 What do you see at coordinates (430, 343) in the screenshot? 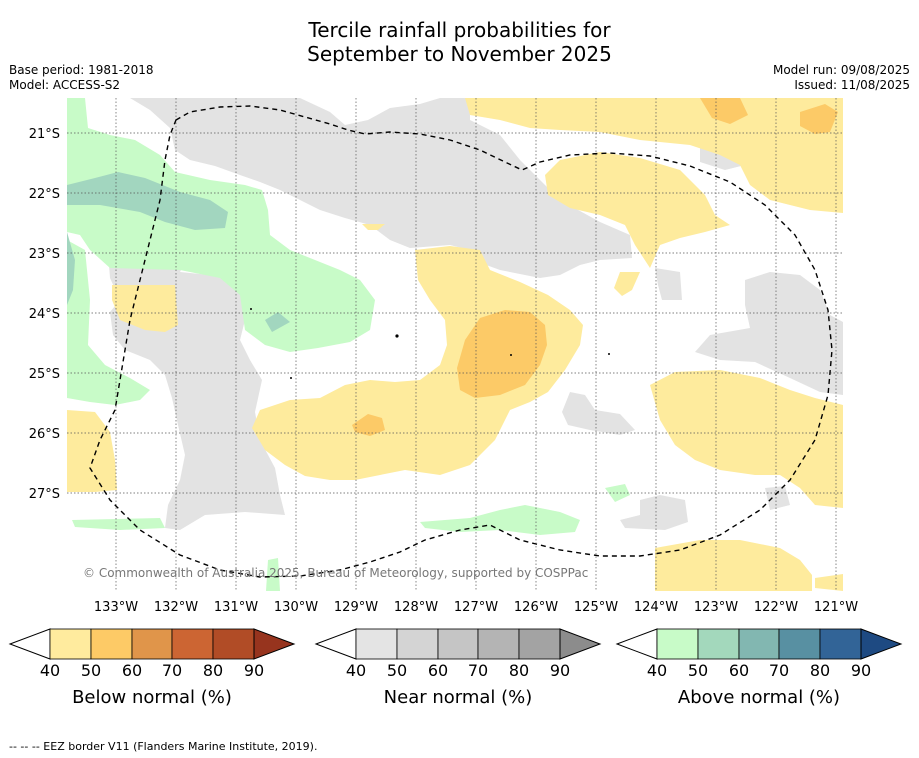
I see `islands` at bounding box center [430, 343].